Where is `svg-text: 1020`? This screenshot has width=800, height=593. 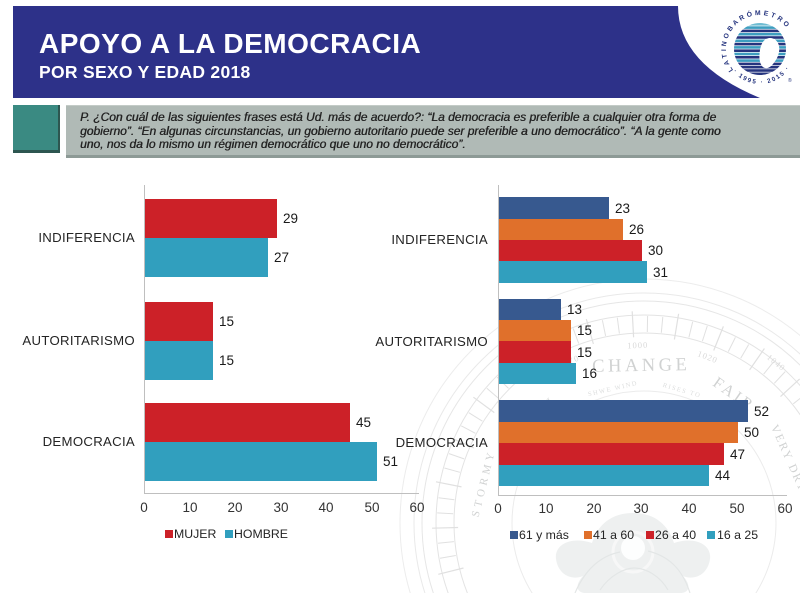
svg-text: 1020 is located at coordinates (707, 356).